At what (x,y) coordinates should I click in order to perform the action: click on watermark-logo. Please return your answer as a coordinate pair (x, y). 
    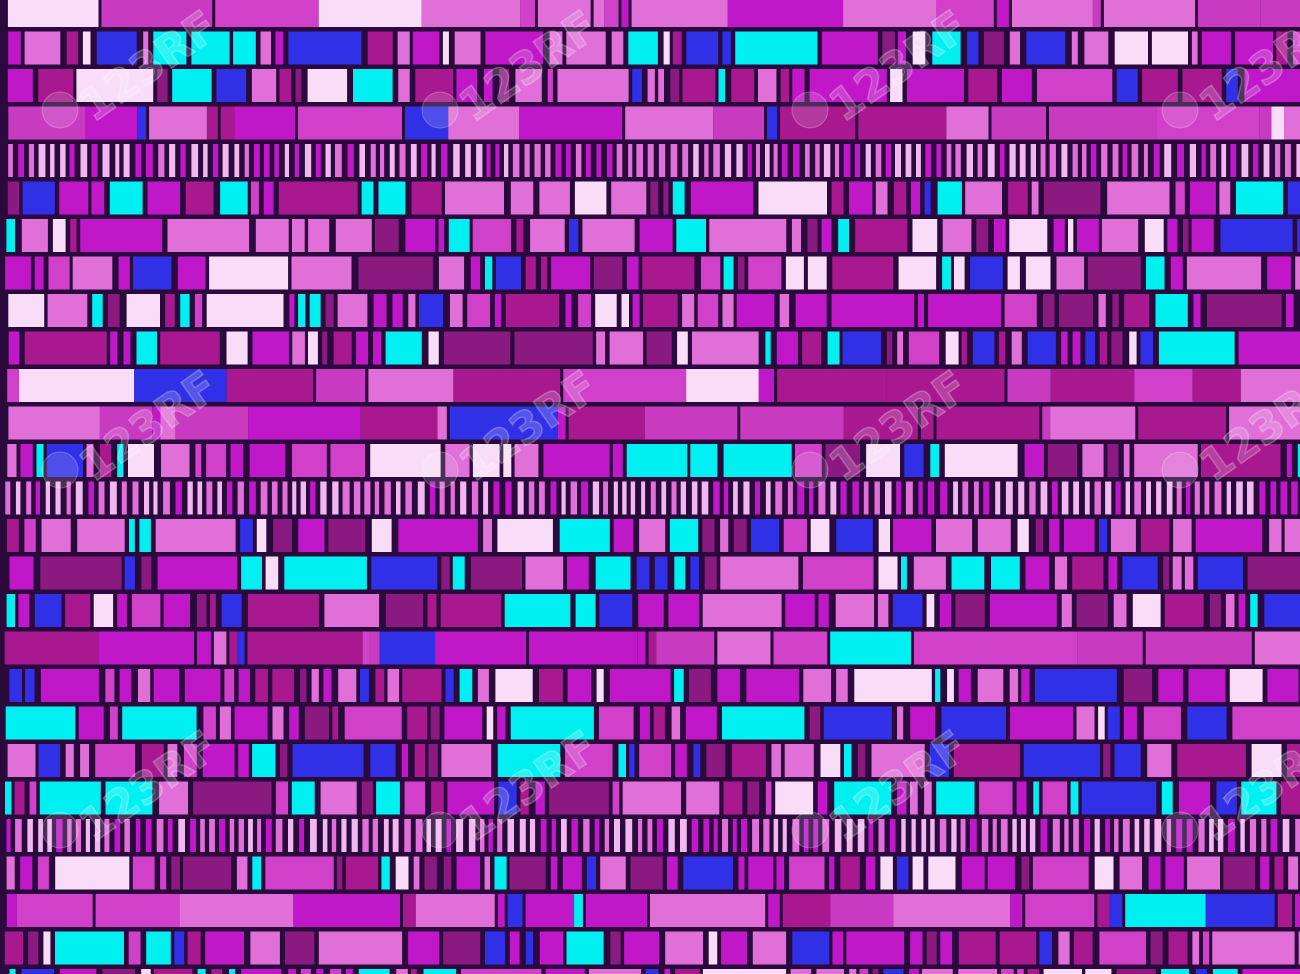
    Looking at the image, I should click on (810, 470).